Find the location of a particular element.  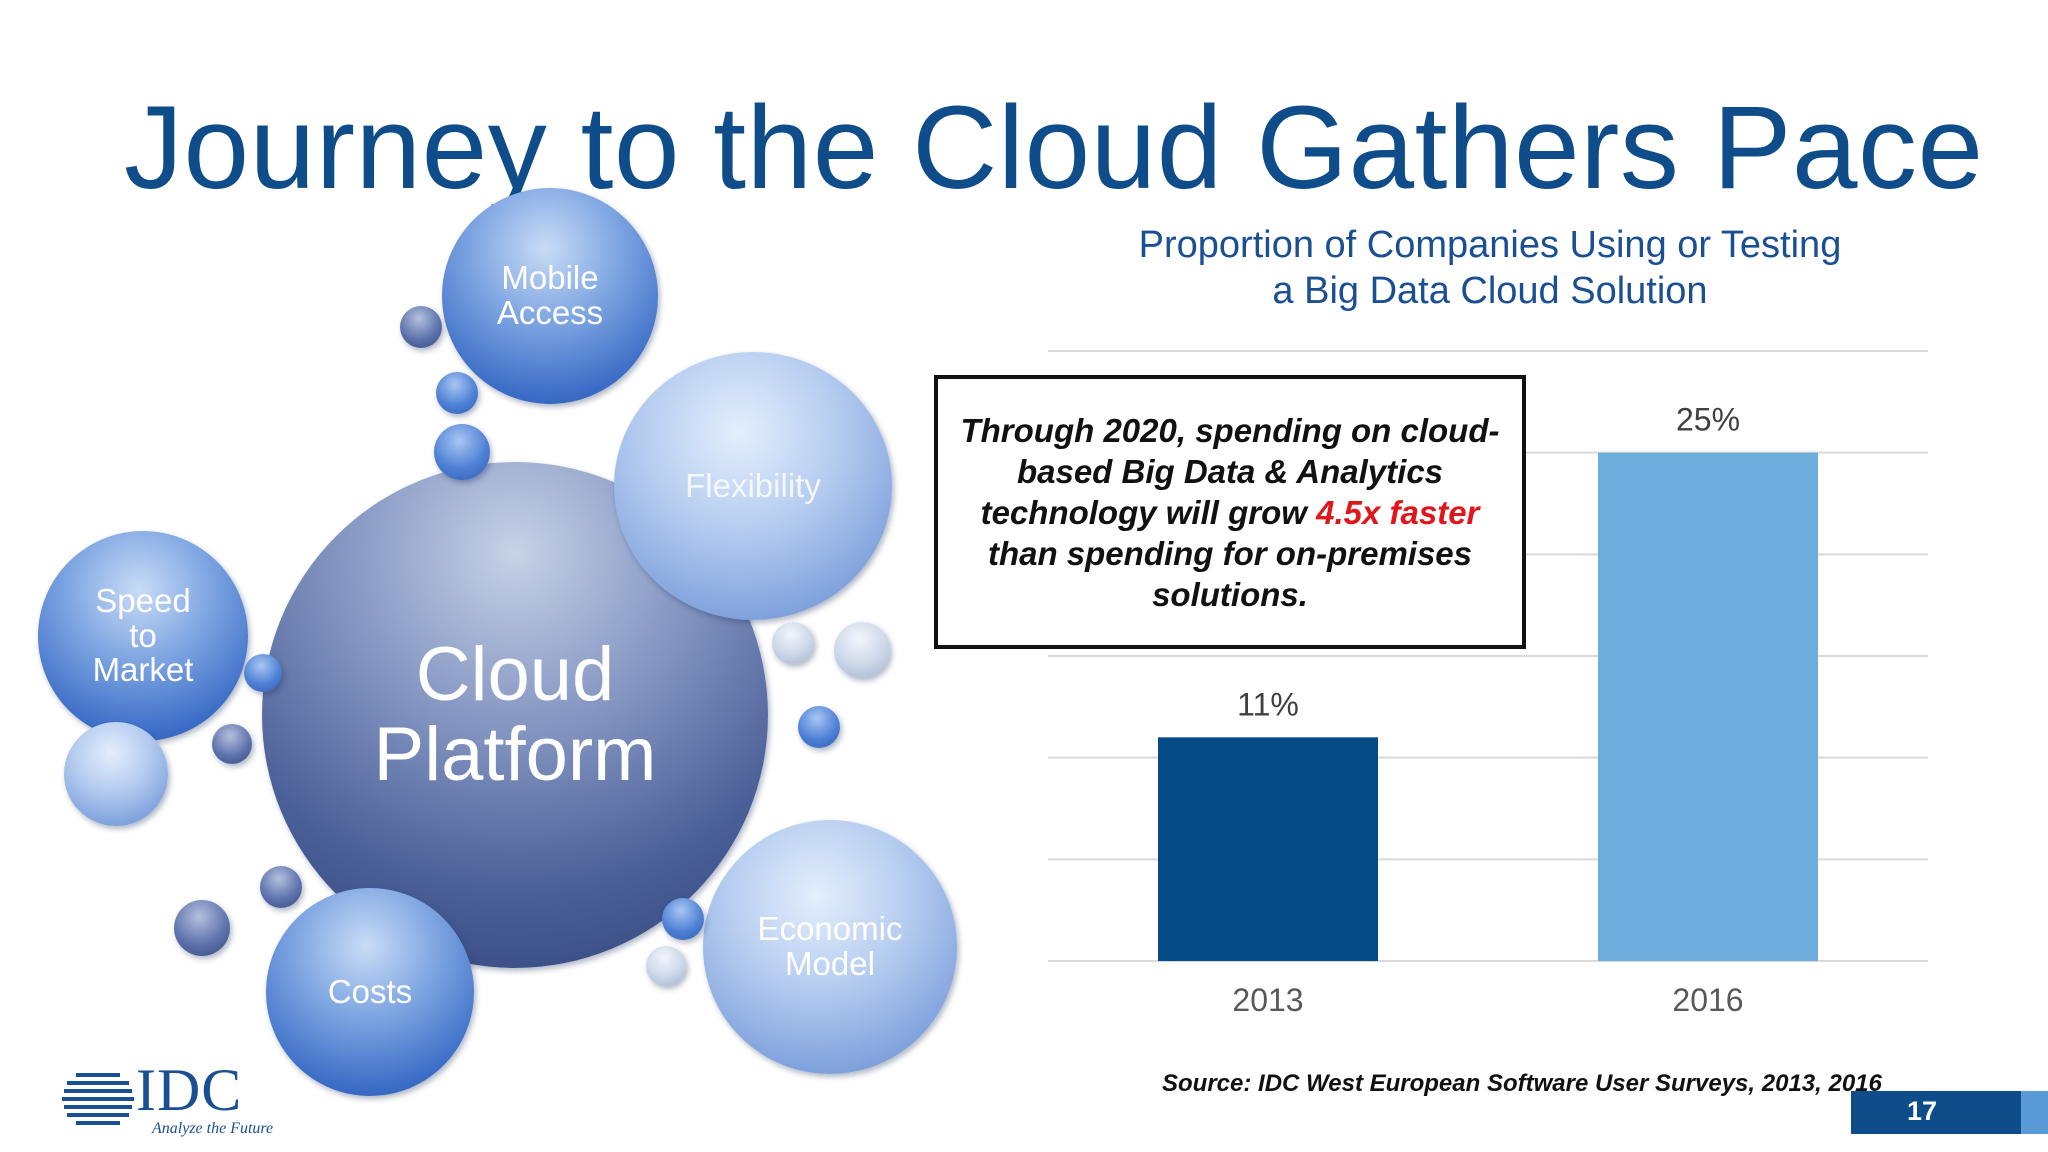

mobile-access-bubble: Mobile Access is located at coordinates (550, 296).